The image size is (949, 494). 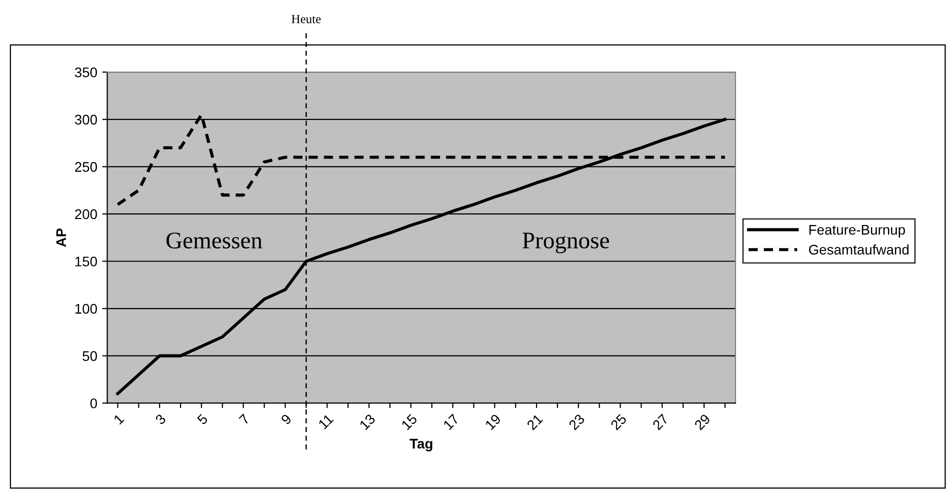 I want to click on legend-label: Feature-Burnup, so click(x=857, y=231).